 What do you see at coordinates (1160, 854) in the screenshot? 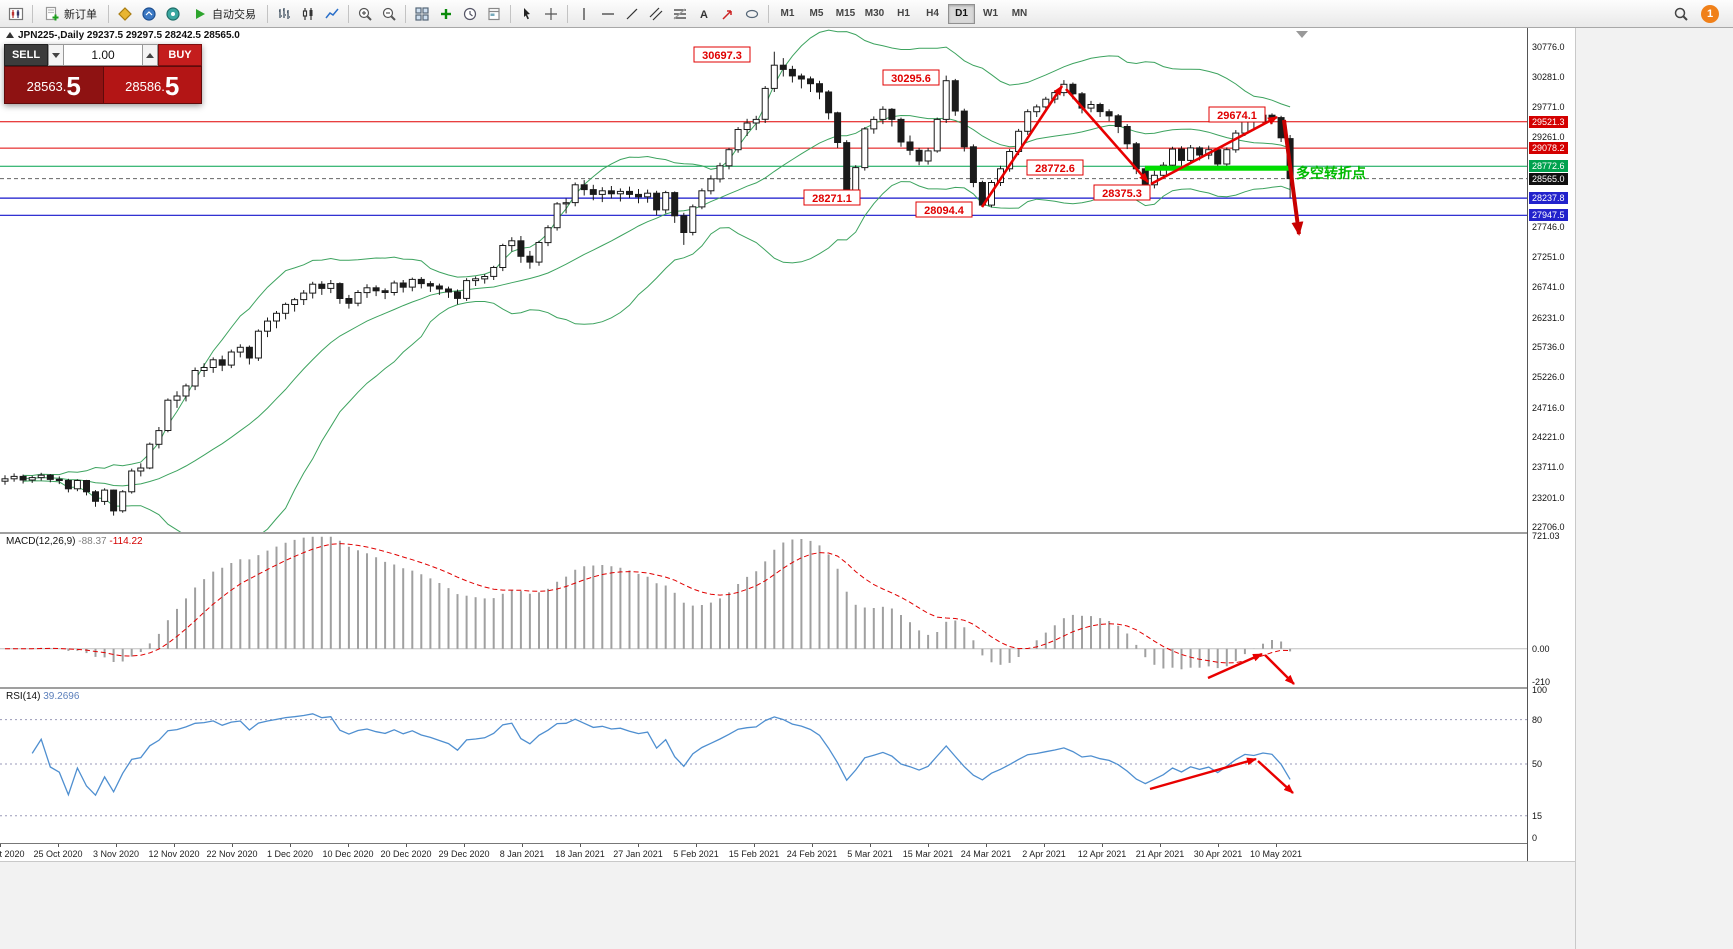
I see `time-axis-label: 21 Apr 2021` at bounding box center [1160, 854].